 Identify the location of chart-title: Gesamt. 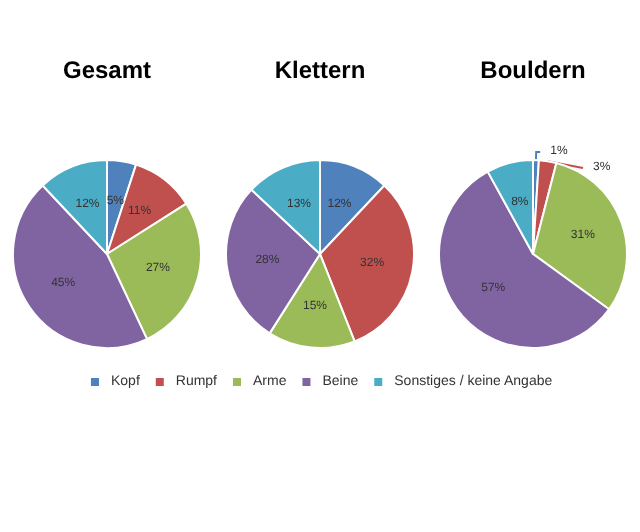
(107, 70).